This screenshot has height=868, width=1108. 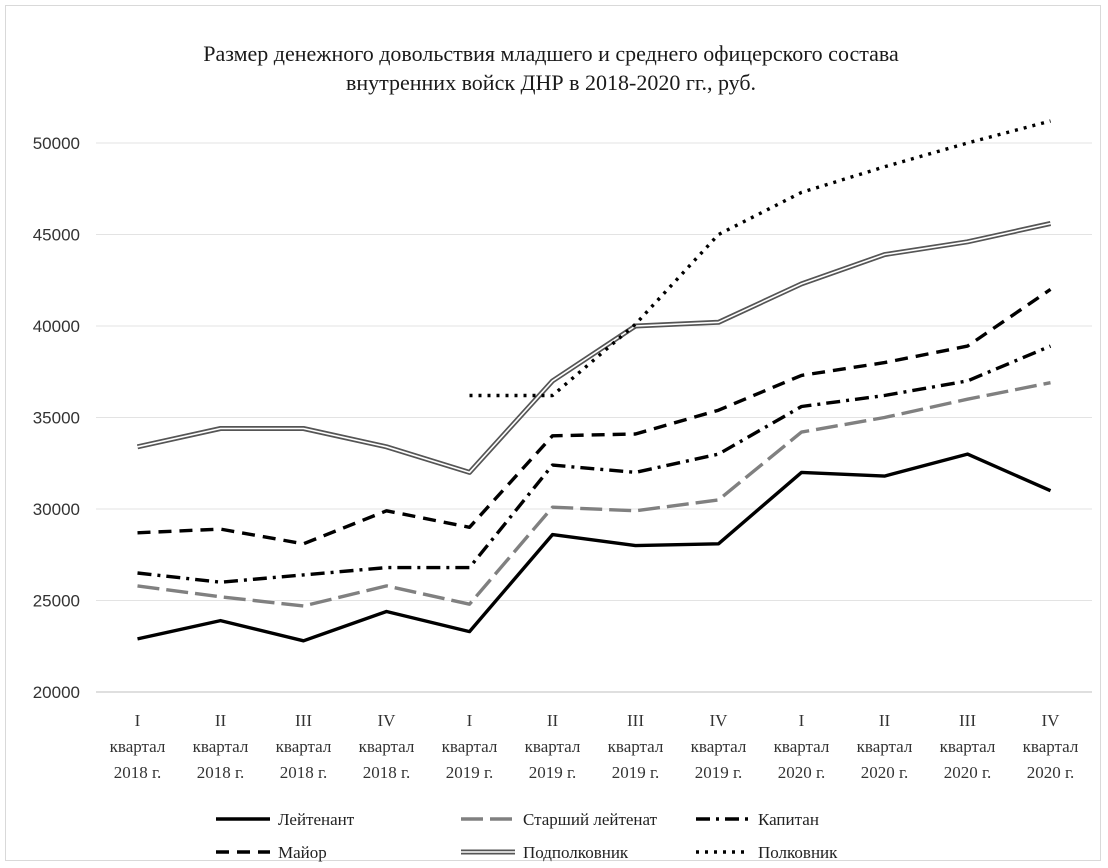 What do you see at coordinates (56, 509) in the screenshot?
I see `y-tick-label: 30000` at bounding box center [56, 509].